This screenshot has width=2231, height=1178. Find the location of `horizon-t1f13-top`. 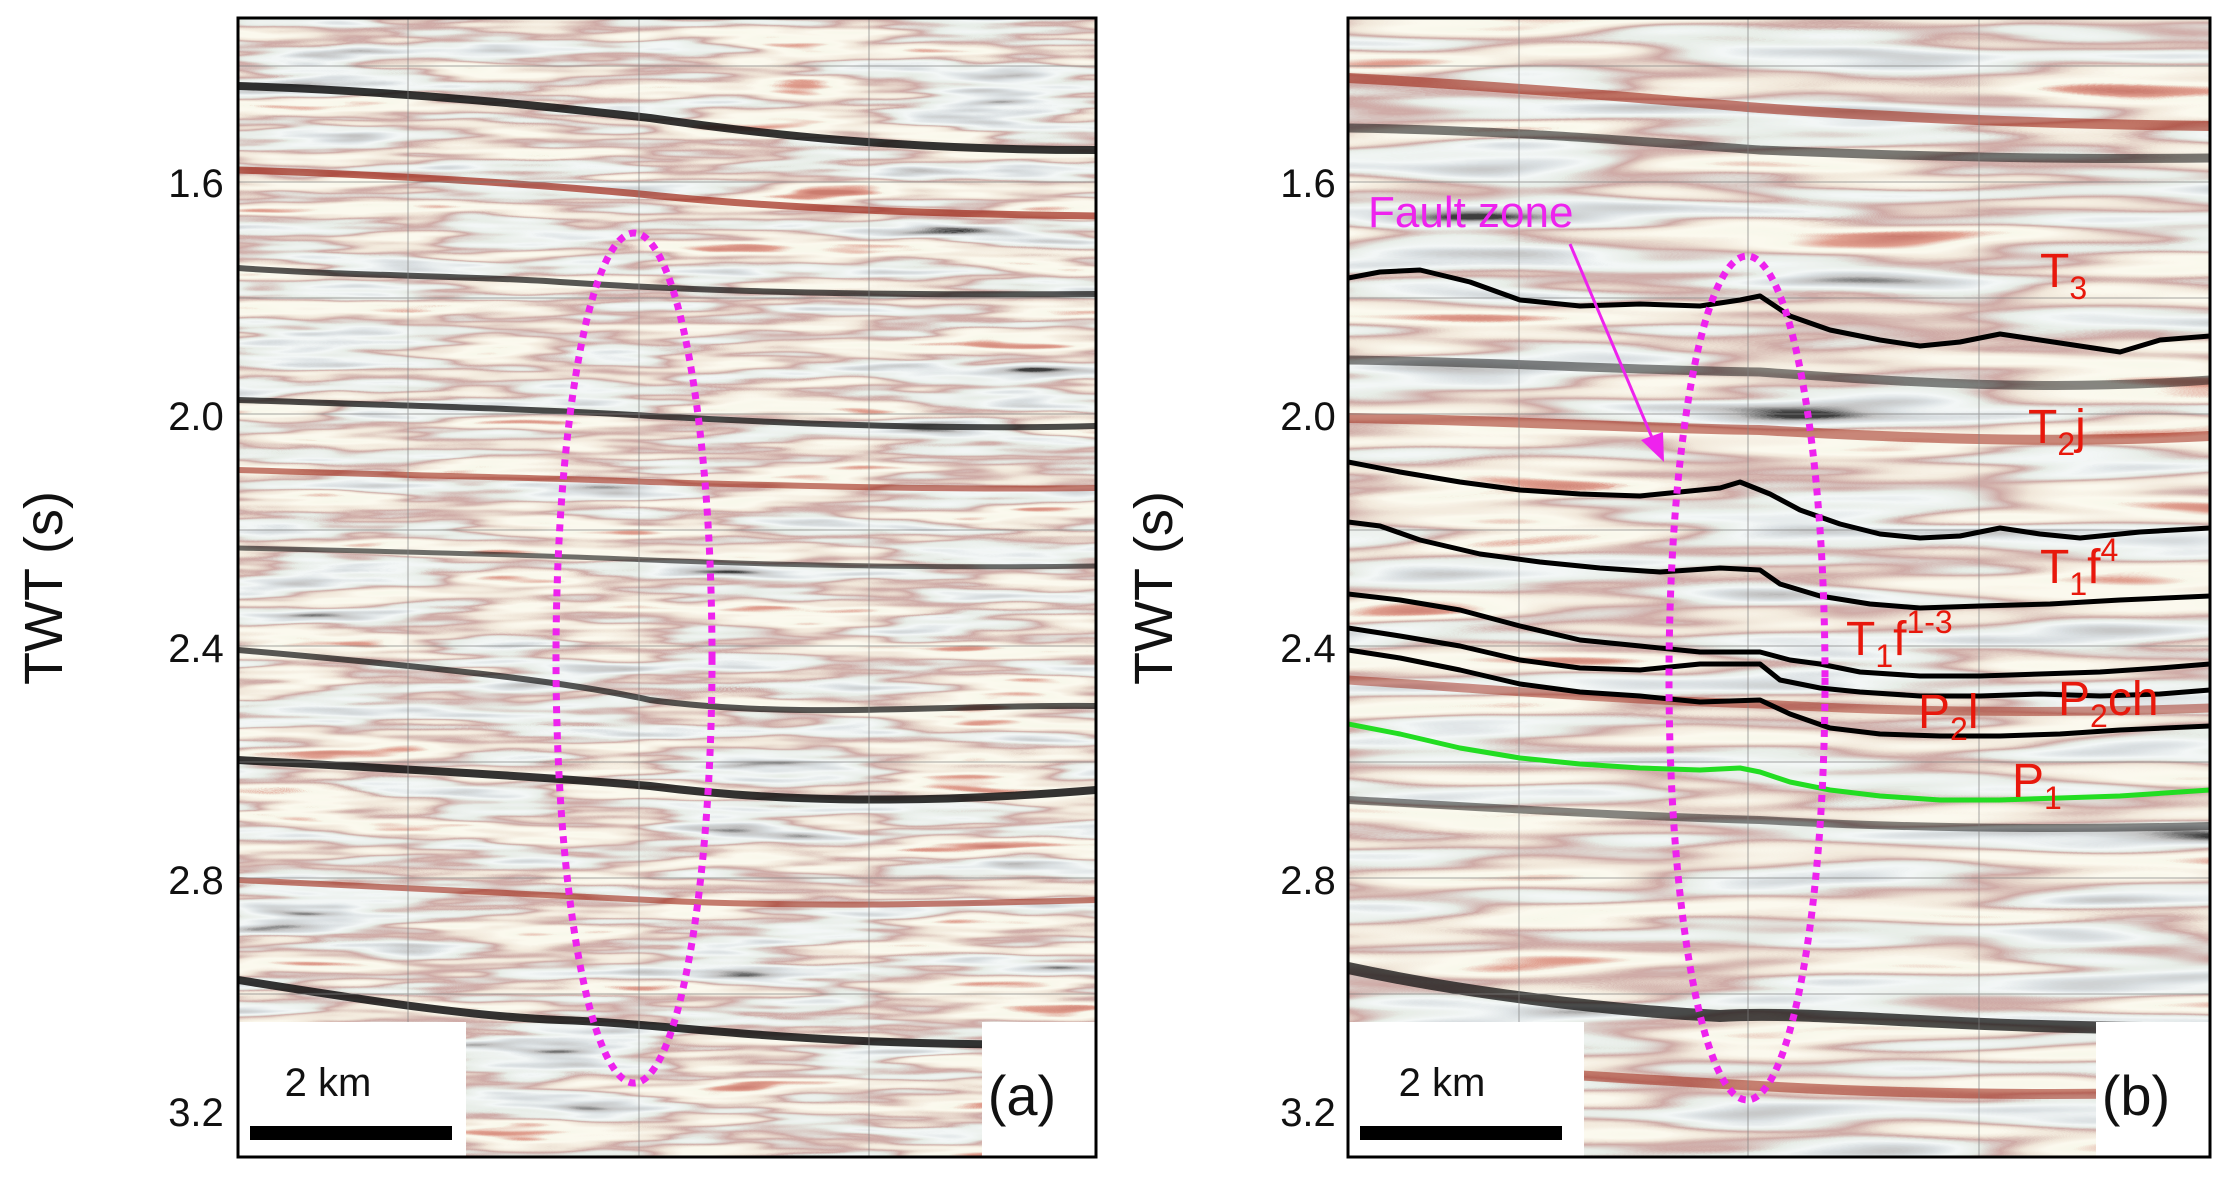

horizon-t1f13-top is located at coordinates (1779, 635).